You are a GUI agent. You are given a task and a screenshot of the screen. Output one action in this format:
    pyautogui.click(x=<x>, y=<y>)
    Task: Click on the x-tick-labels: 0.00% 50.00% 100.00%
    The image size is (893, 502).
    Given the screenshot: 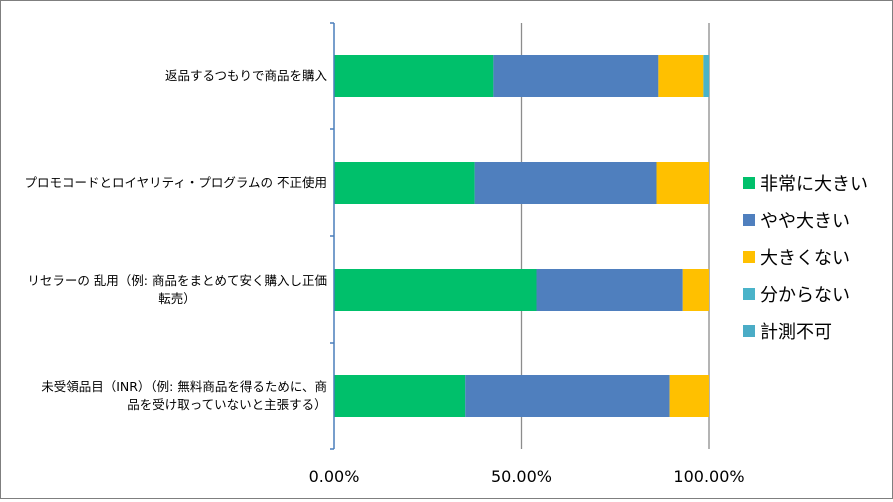 What is the action you would take?
    pyautogui.click(x=527, y=476)
    